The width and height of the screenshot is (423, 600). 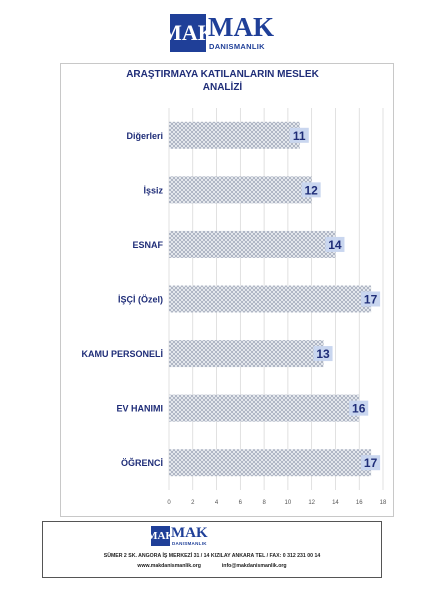 I want to click on x-tick-label: 18, so click(x=383, y=503).